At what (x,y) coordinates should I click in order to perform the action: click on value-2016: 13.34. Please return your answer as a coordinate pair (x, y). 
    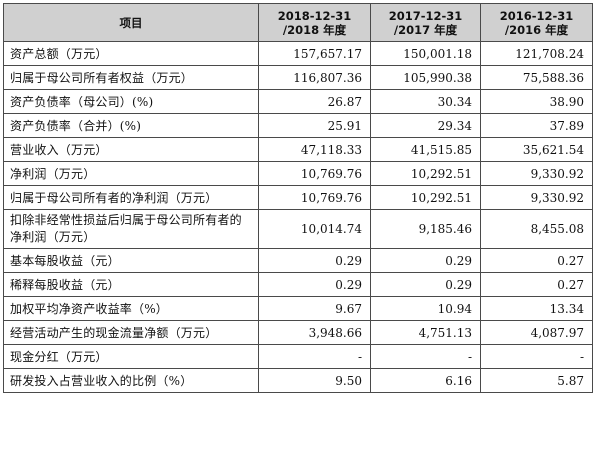
    Looking at the image, I should click on (536, 308).